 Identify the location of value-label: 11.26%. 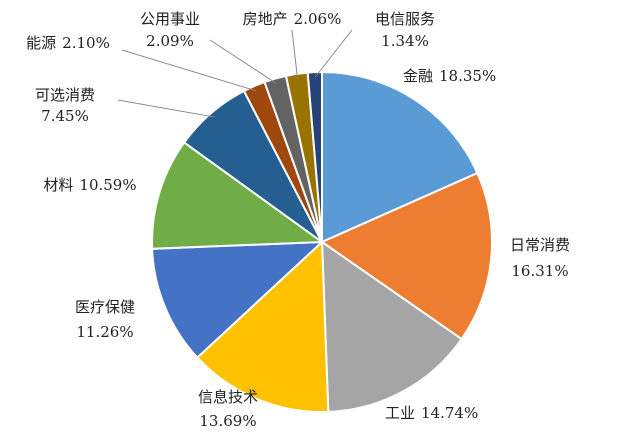
(104, 332).